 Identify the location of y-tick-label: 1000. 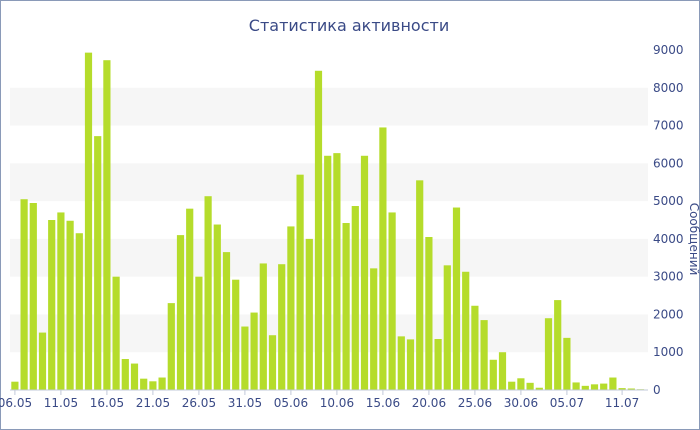
(668, 352).